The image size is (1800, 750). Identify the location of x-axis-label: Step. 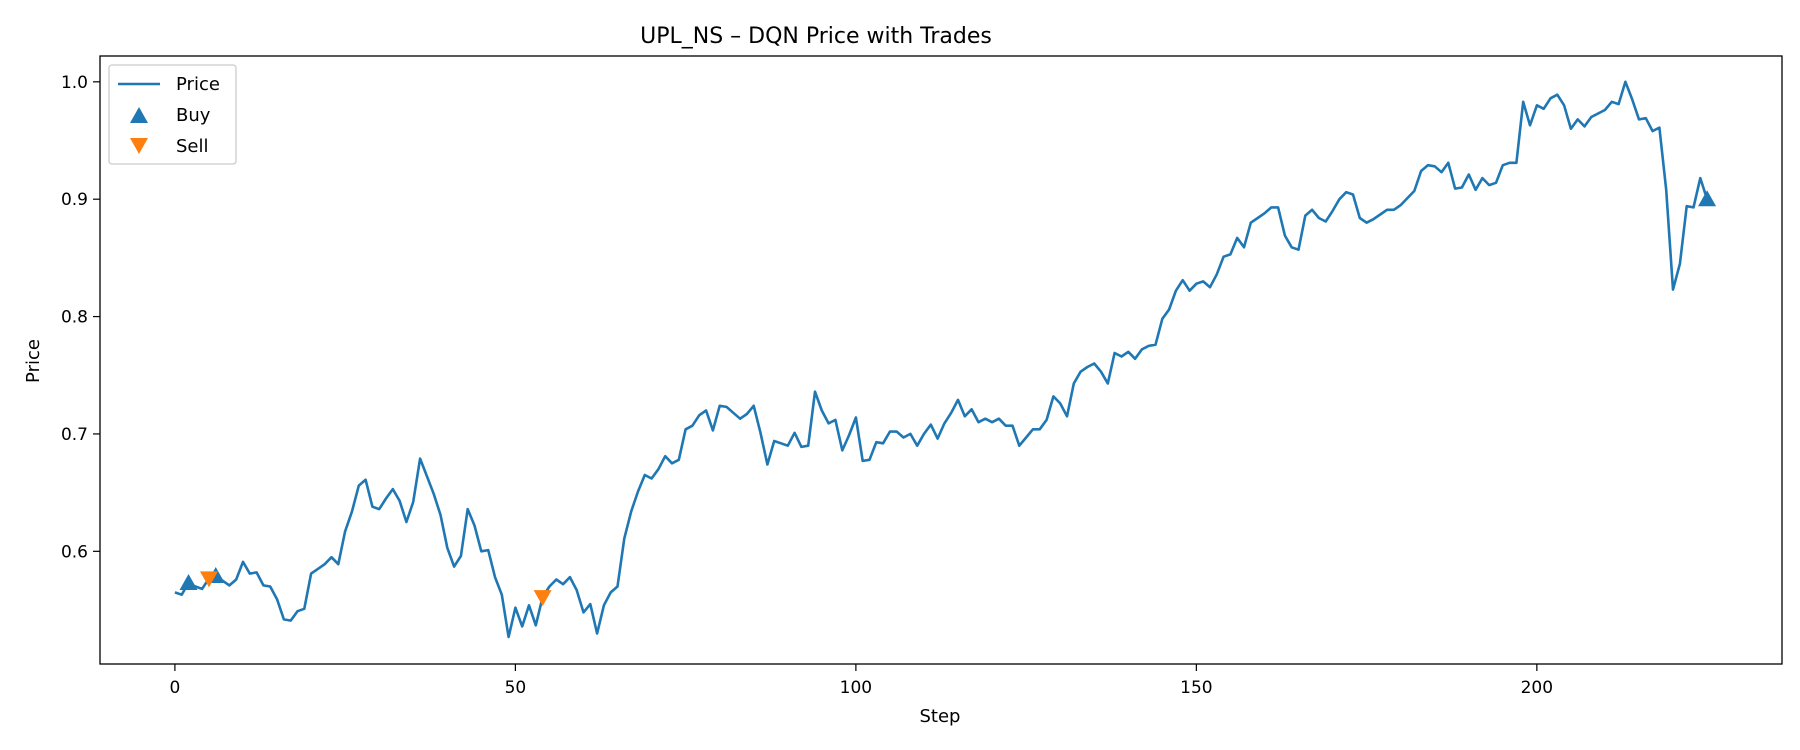
(940, 716).